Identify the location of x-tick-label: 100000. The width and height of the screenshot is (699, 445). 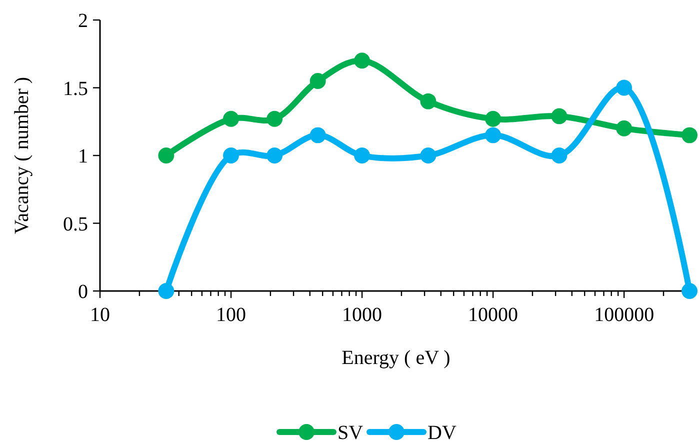
(624, 315).